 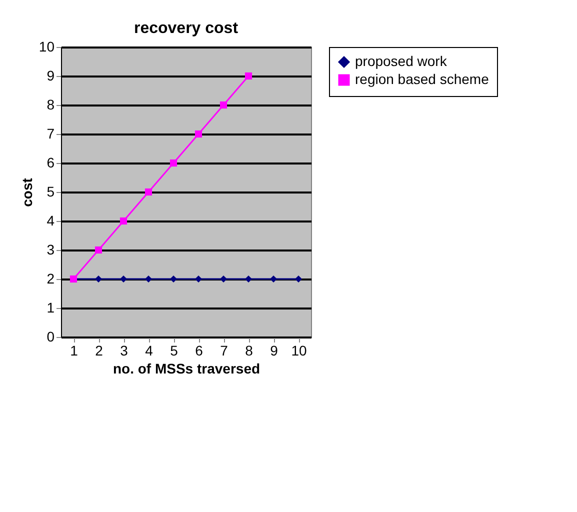 What do you see at coordinates (422, 79) in the screenshot?
I see `legend-label: region based scheme` at bounding box center [422, 79].